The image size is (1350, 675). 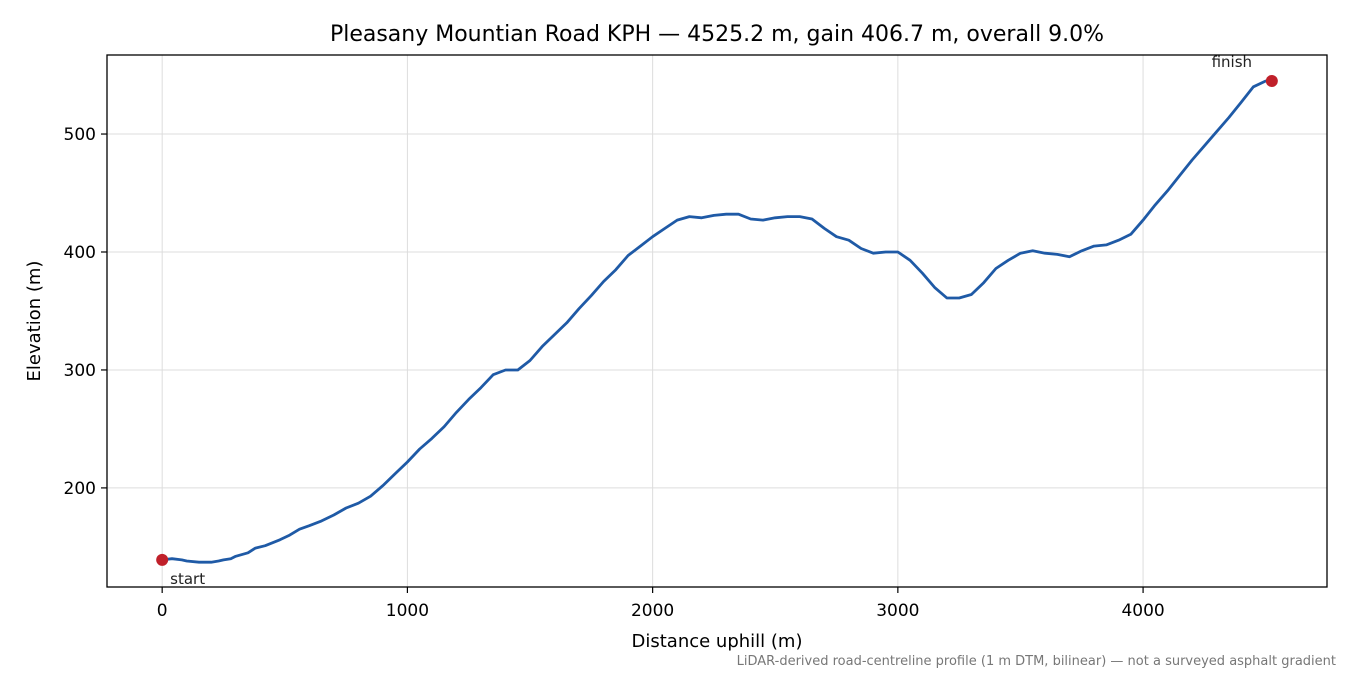 What do you see at coordinates (85, 312) in the screenshot?
I see `y-axis-ticks: 200 300 400 500` at bounding box center [85, 312].